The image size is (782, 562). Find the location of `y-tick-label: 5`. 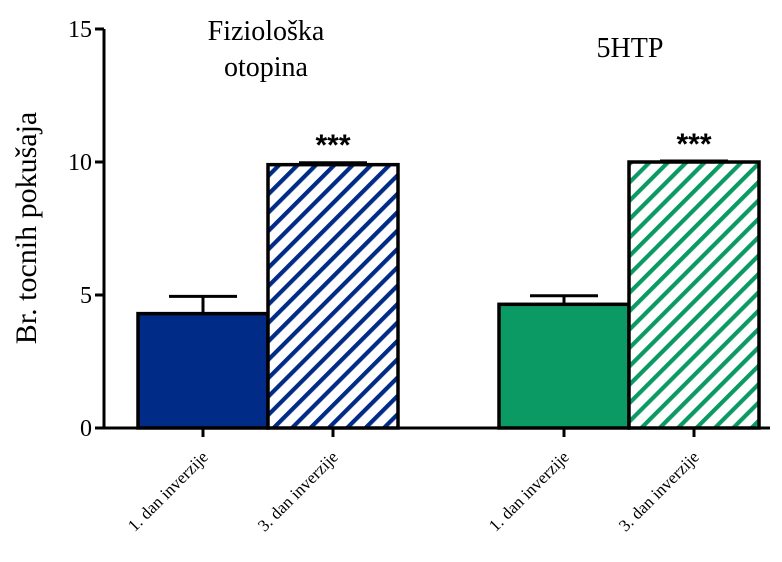

y-tick-label: 5 is located at coordinates (86, 296).